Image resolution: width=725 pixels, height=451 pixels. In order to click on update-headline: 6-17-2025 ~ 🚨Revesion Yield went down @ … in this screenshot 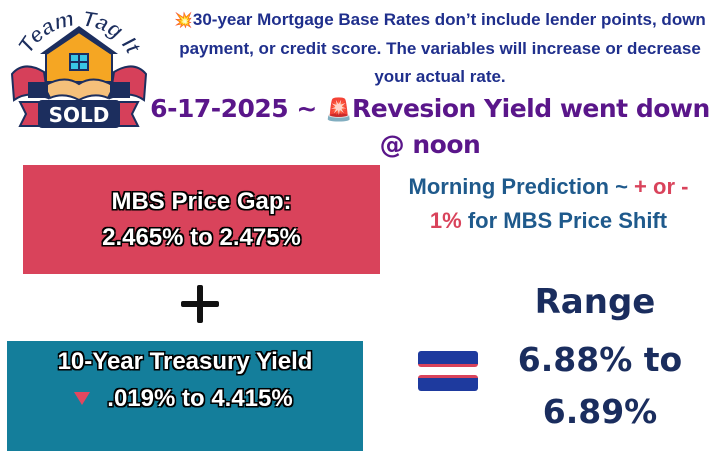, I will do `click(430, 127)`.